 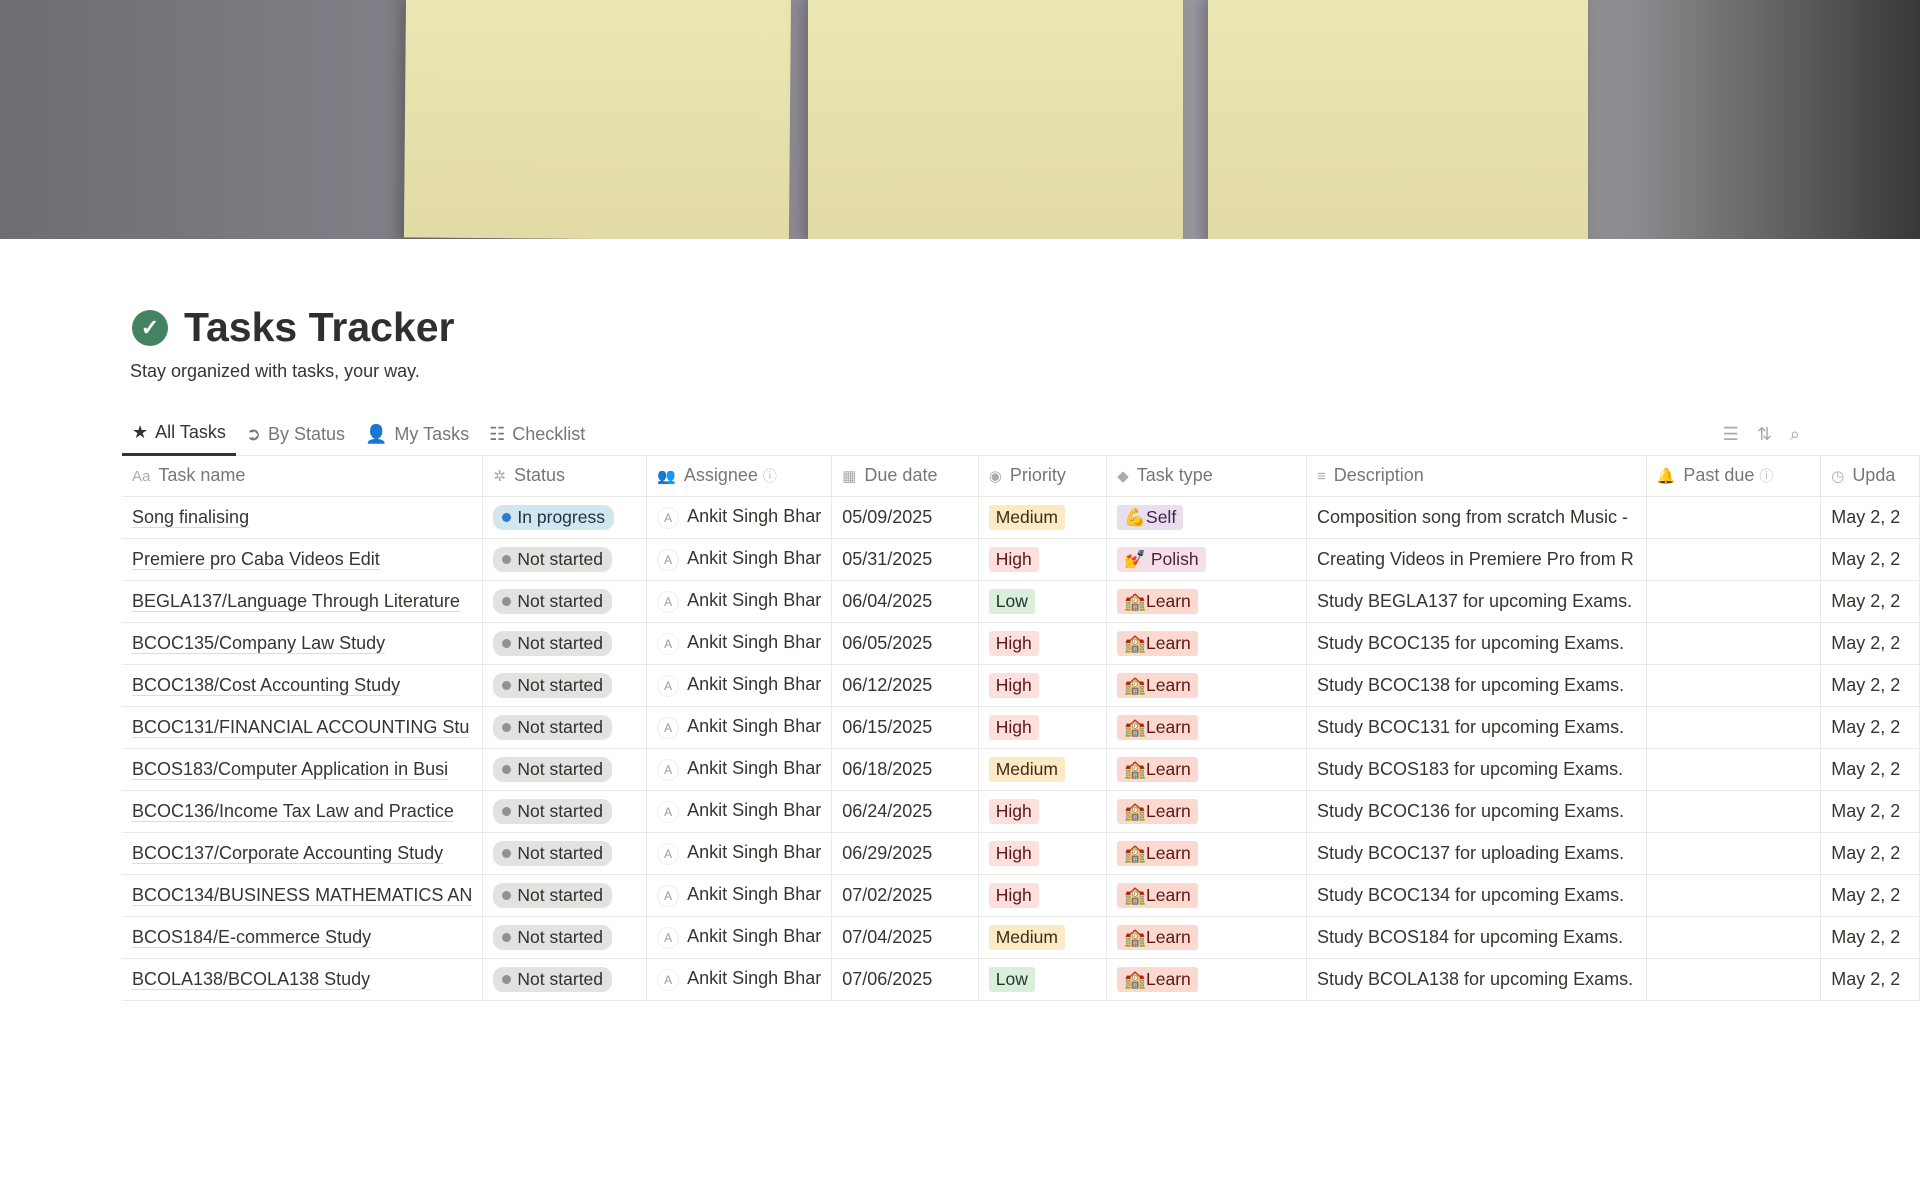 What do you see at coordinates (905, 853) in the screenshot?
I see `due-date-cell: 06/29/2025` at bounding box center [905, 853].